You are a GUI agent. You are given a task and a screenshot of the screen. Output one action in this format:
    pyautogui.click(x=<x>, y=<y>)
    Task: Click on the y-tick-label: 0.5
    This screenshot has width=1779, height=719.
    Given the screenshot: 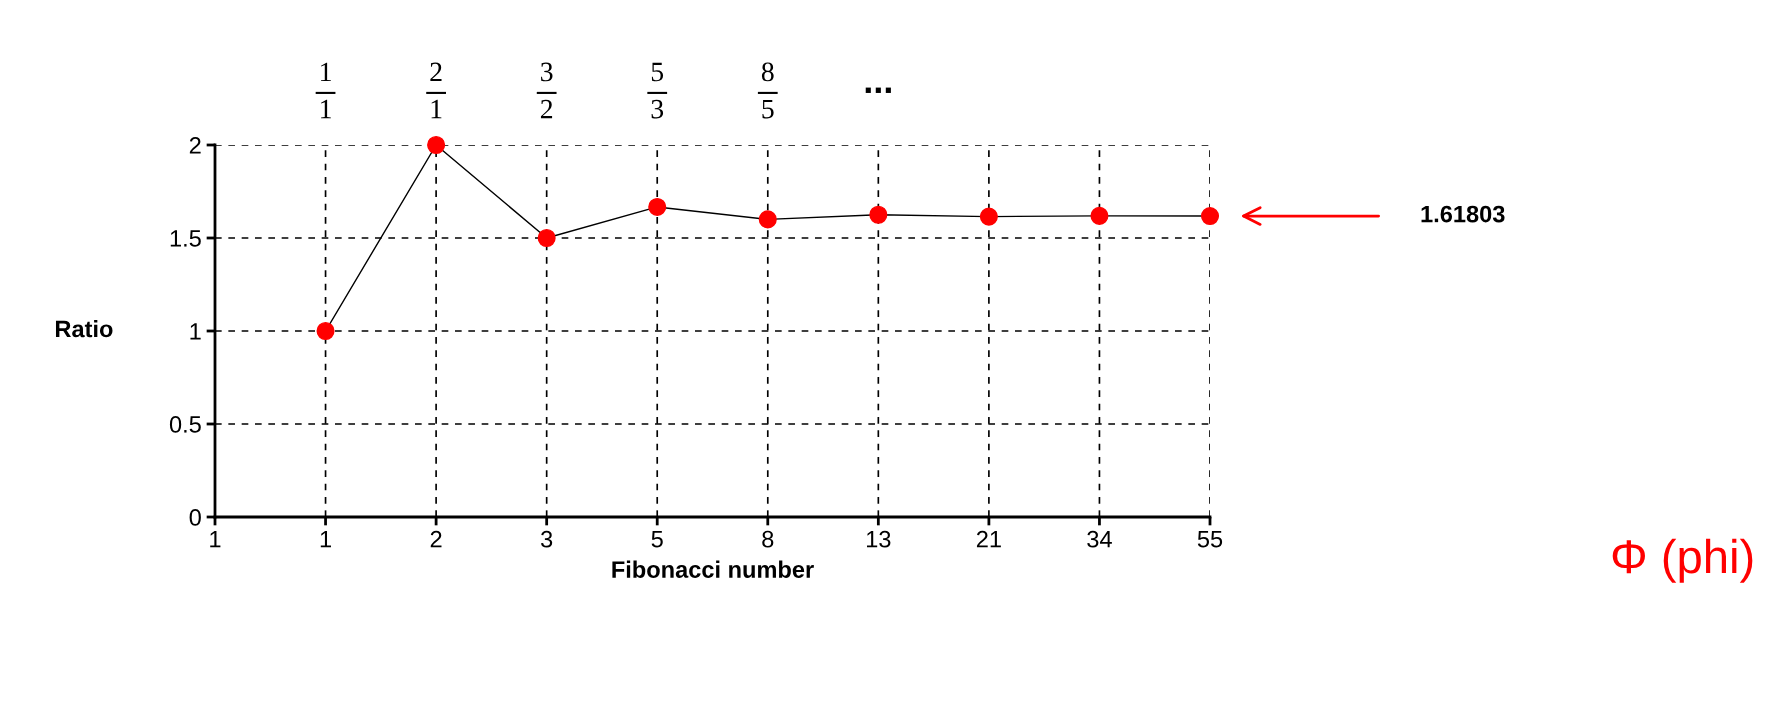 What is the action you would take?
    pyautogui.click(x=185, y=424)
    